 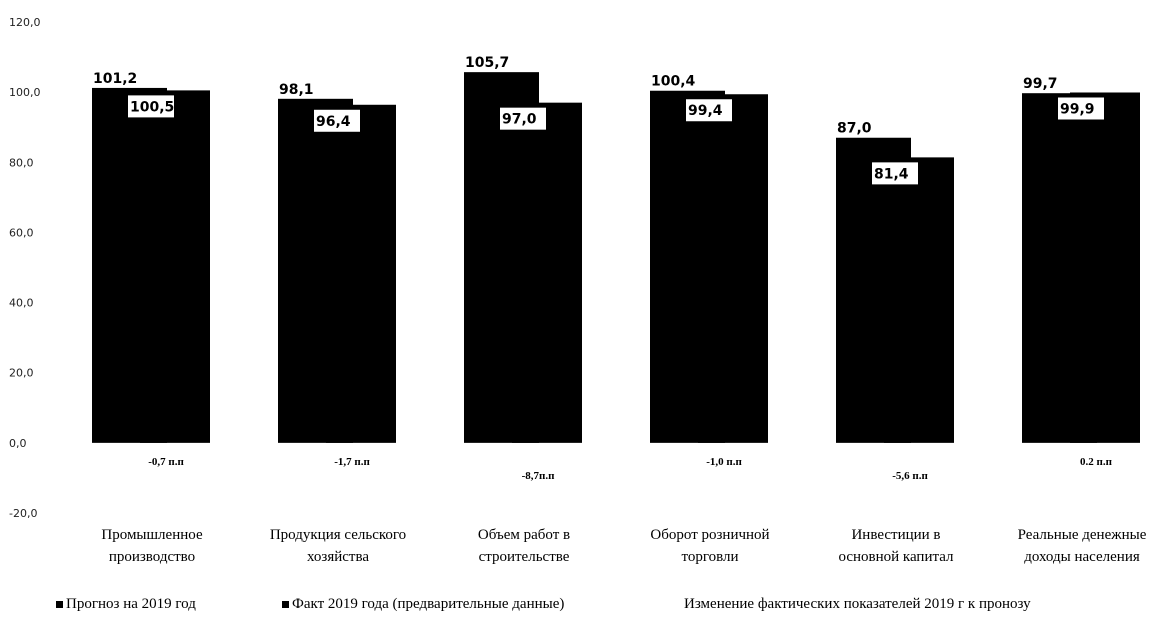 What do you see at coordinates (709, 535) in the screenshot?
I see `category-label: Оборот розничной` at bounding box center [709, 535].